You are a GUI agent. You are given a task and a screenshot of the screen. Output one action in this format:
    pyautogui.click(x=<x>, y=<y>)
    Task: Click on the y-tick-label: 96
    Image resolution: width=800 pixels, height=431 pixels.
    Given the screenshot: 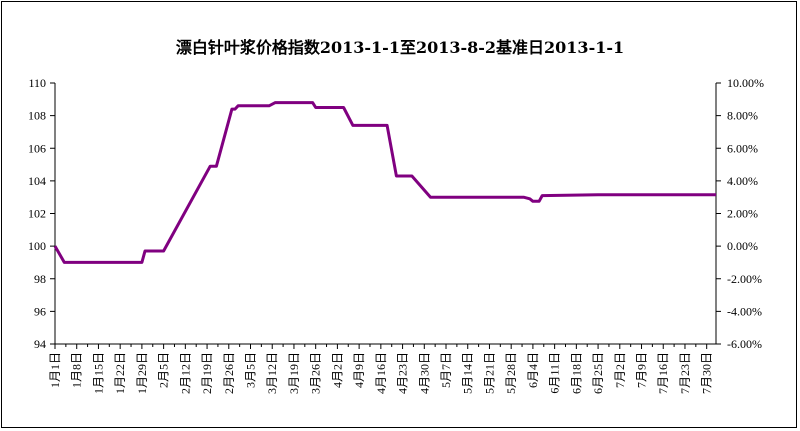 What is the action you would take?
    pyautogui.click(x=40, y=311)
    